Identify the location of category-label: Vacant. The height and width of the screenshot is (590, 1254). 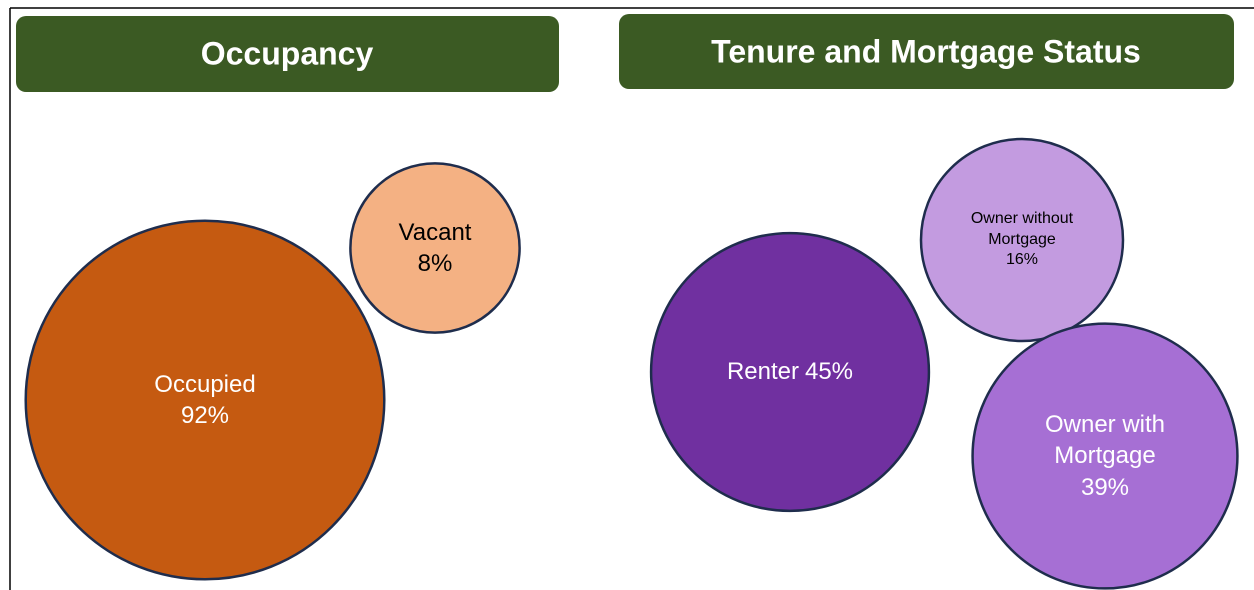
(435, 232).